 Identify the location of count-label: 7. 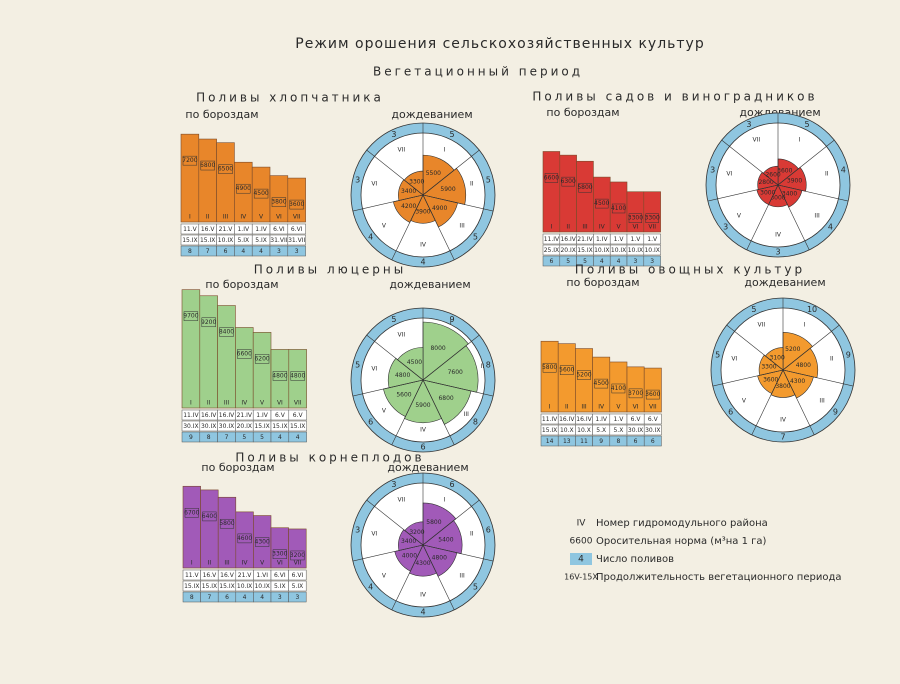
(782, 437).